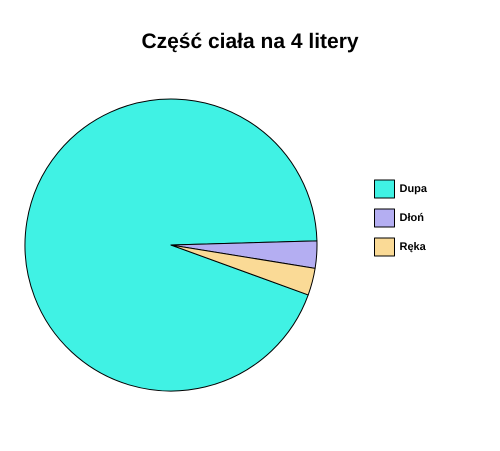  What do you see at coordinates (412, 218) in the screenshot?
I see `legend-label: Dłoń` at bounding box center [412, 218].